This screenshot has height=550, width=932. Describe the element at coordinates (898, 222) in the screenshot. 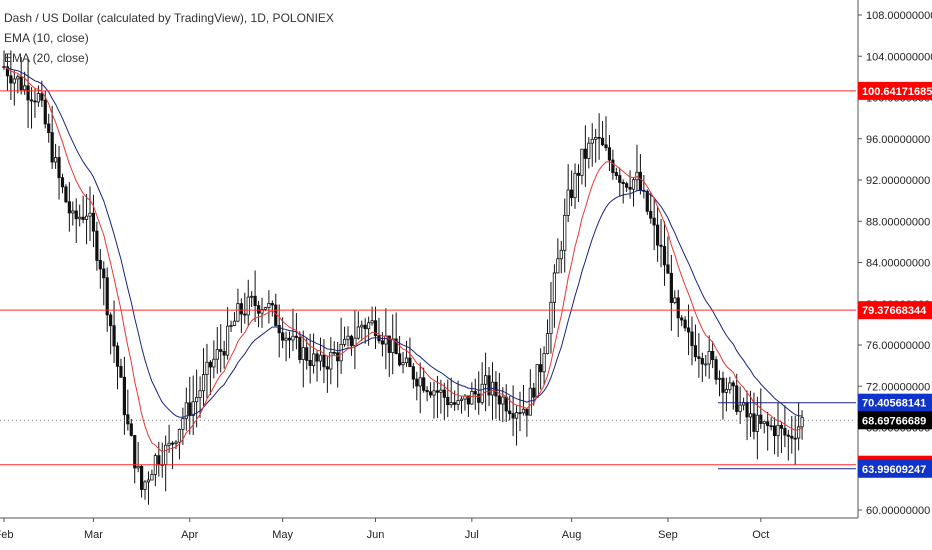

I see `y-tick-label: 88.00000000` at that location.